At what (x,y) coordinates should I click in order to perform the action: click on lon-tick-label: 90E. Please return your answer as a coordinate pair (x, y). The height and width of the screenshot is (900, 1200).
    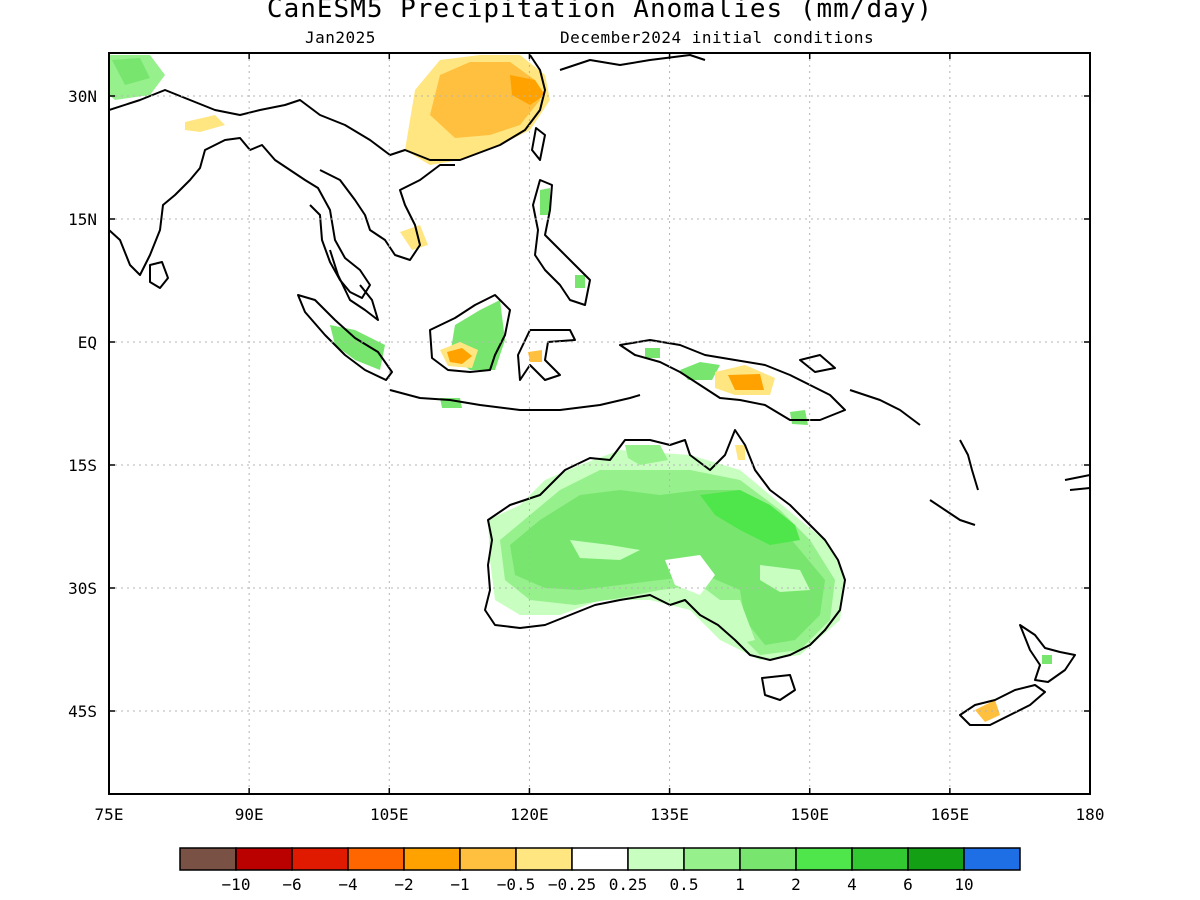
    Looking at the image, I should click on (249, 814).